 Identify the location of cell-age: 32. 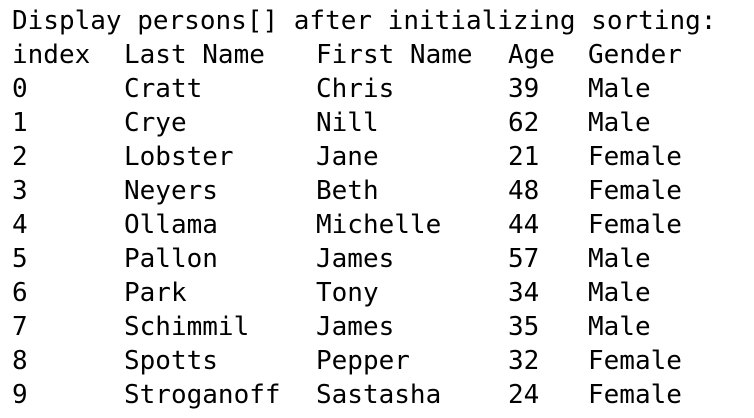
(524, 361).